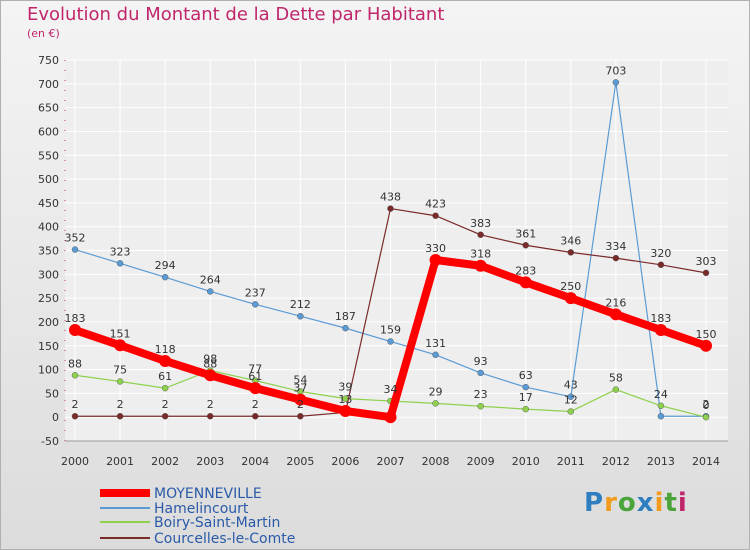 The width and height of the screenshot is (750, 550). I want to click on chart-subtitle: (en €), so click(43, 33).